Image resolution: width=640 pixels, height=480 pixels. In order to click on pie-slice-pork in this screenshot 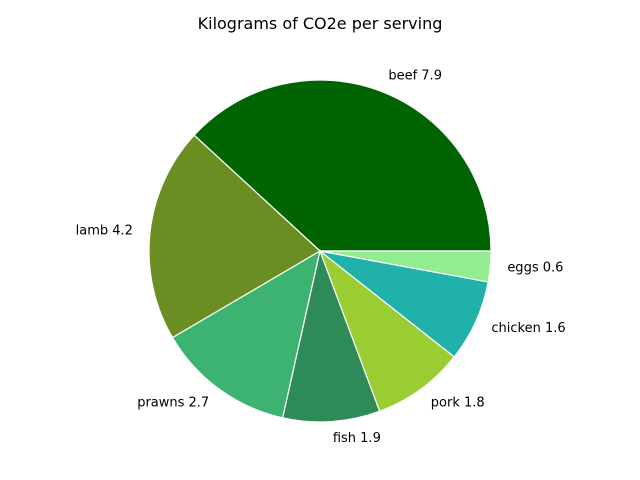, I will do `click(387, 331)`.